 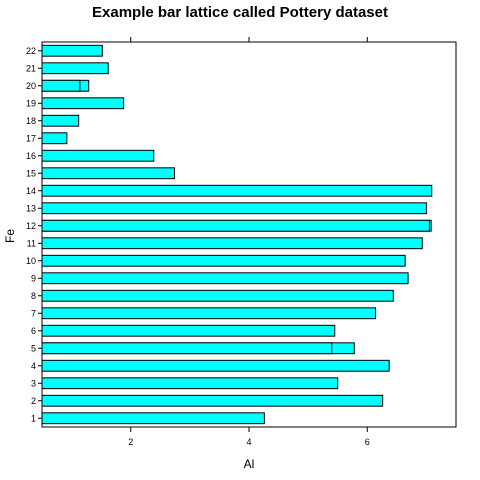 What do you see at coordinates (31, 208) in the screenshot?
I see `y-tick-label-13: 13` at bounding box center [31, 208].